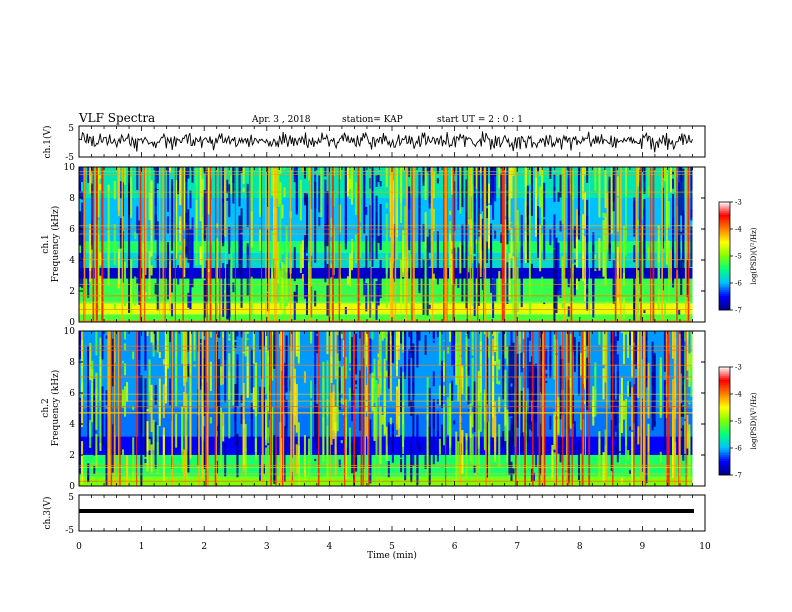 This screenshot has height=612, width=792. What do you see at coordinates (738, 449) in the screenshot?
I see `colorbar-tick-label: -6` at bounding box center [738, 449].